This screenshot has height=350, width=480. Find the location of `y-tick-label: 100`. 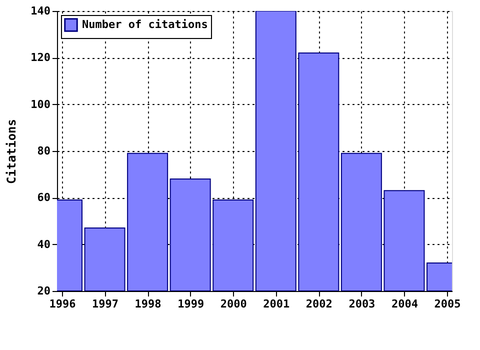

y-tick-label: 100 is located at coordinates (40, 104).